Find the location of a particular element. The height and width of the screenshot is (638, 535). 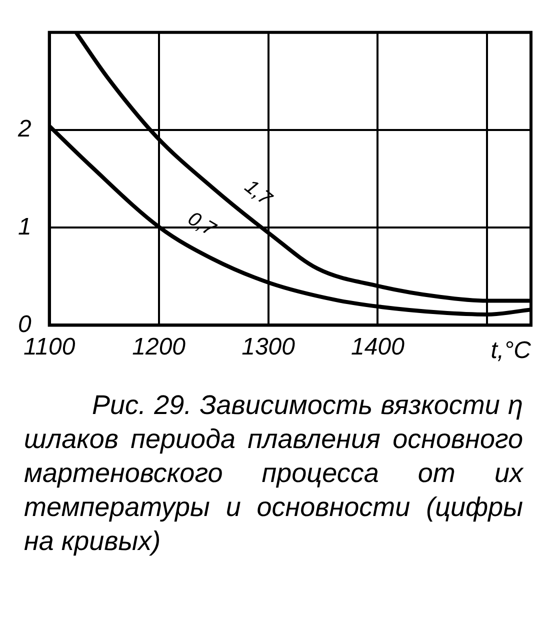

y-tick-label: 2 is located at coordinates (24, 129).